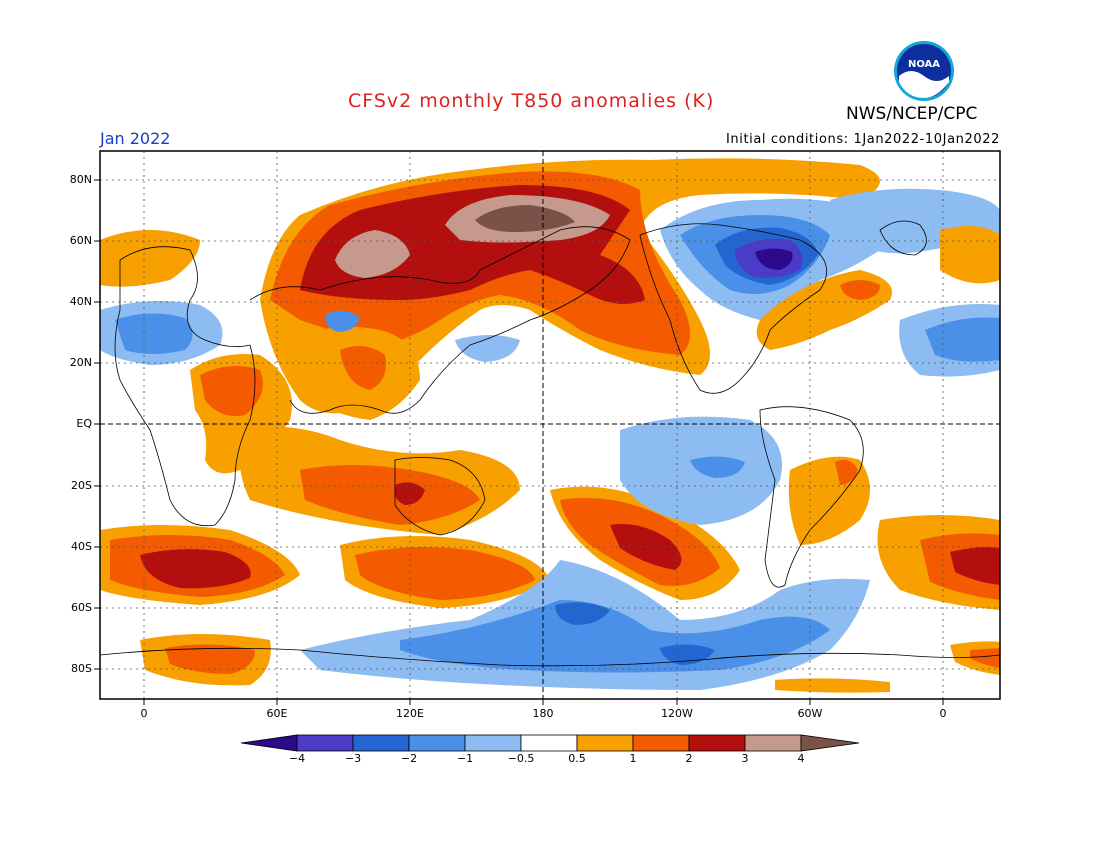  Describe the element at coordinates (80, 240) in the screenshot. I see `lat-label: 60N` at that location.